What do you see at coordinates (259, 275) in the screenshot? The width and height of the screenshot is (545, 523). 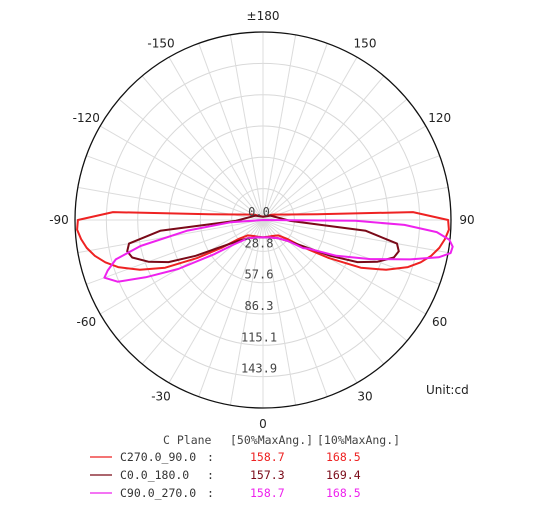 I see `radial-tick-label: 57.6` at bounding box center [259, 275].